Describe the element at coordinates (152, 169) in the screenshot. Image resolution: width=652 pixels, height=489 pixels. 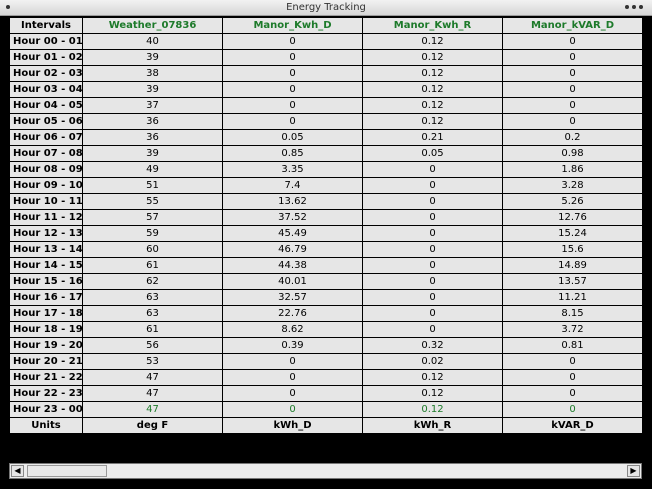
I see `data-cell: 49` at that location.